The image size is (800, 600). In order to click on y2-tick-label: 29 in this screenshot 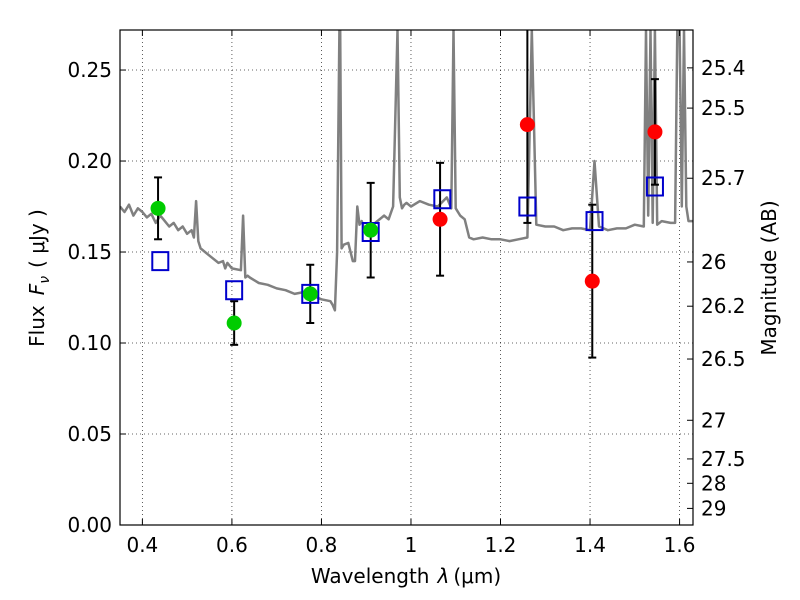, I will do `click(713, 508)`.